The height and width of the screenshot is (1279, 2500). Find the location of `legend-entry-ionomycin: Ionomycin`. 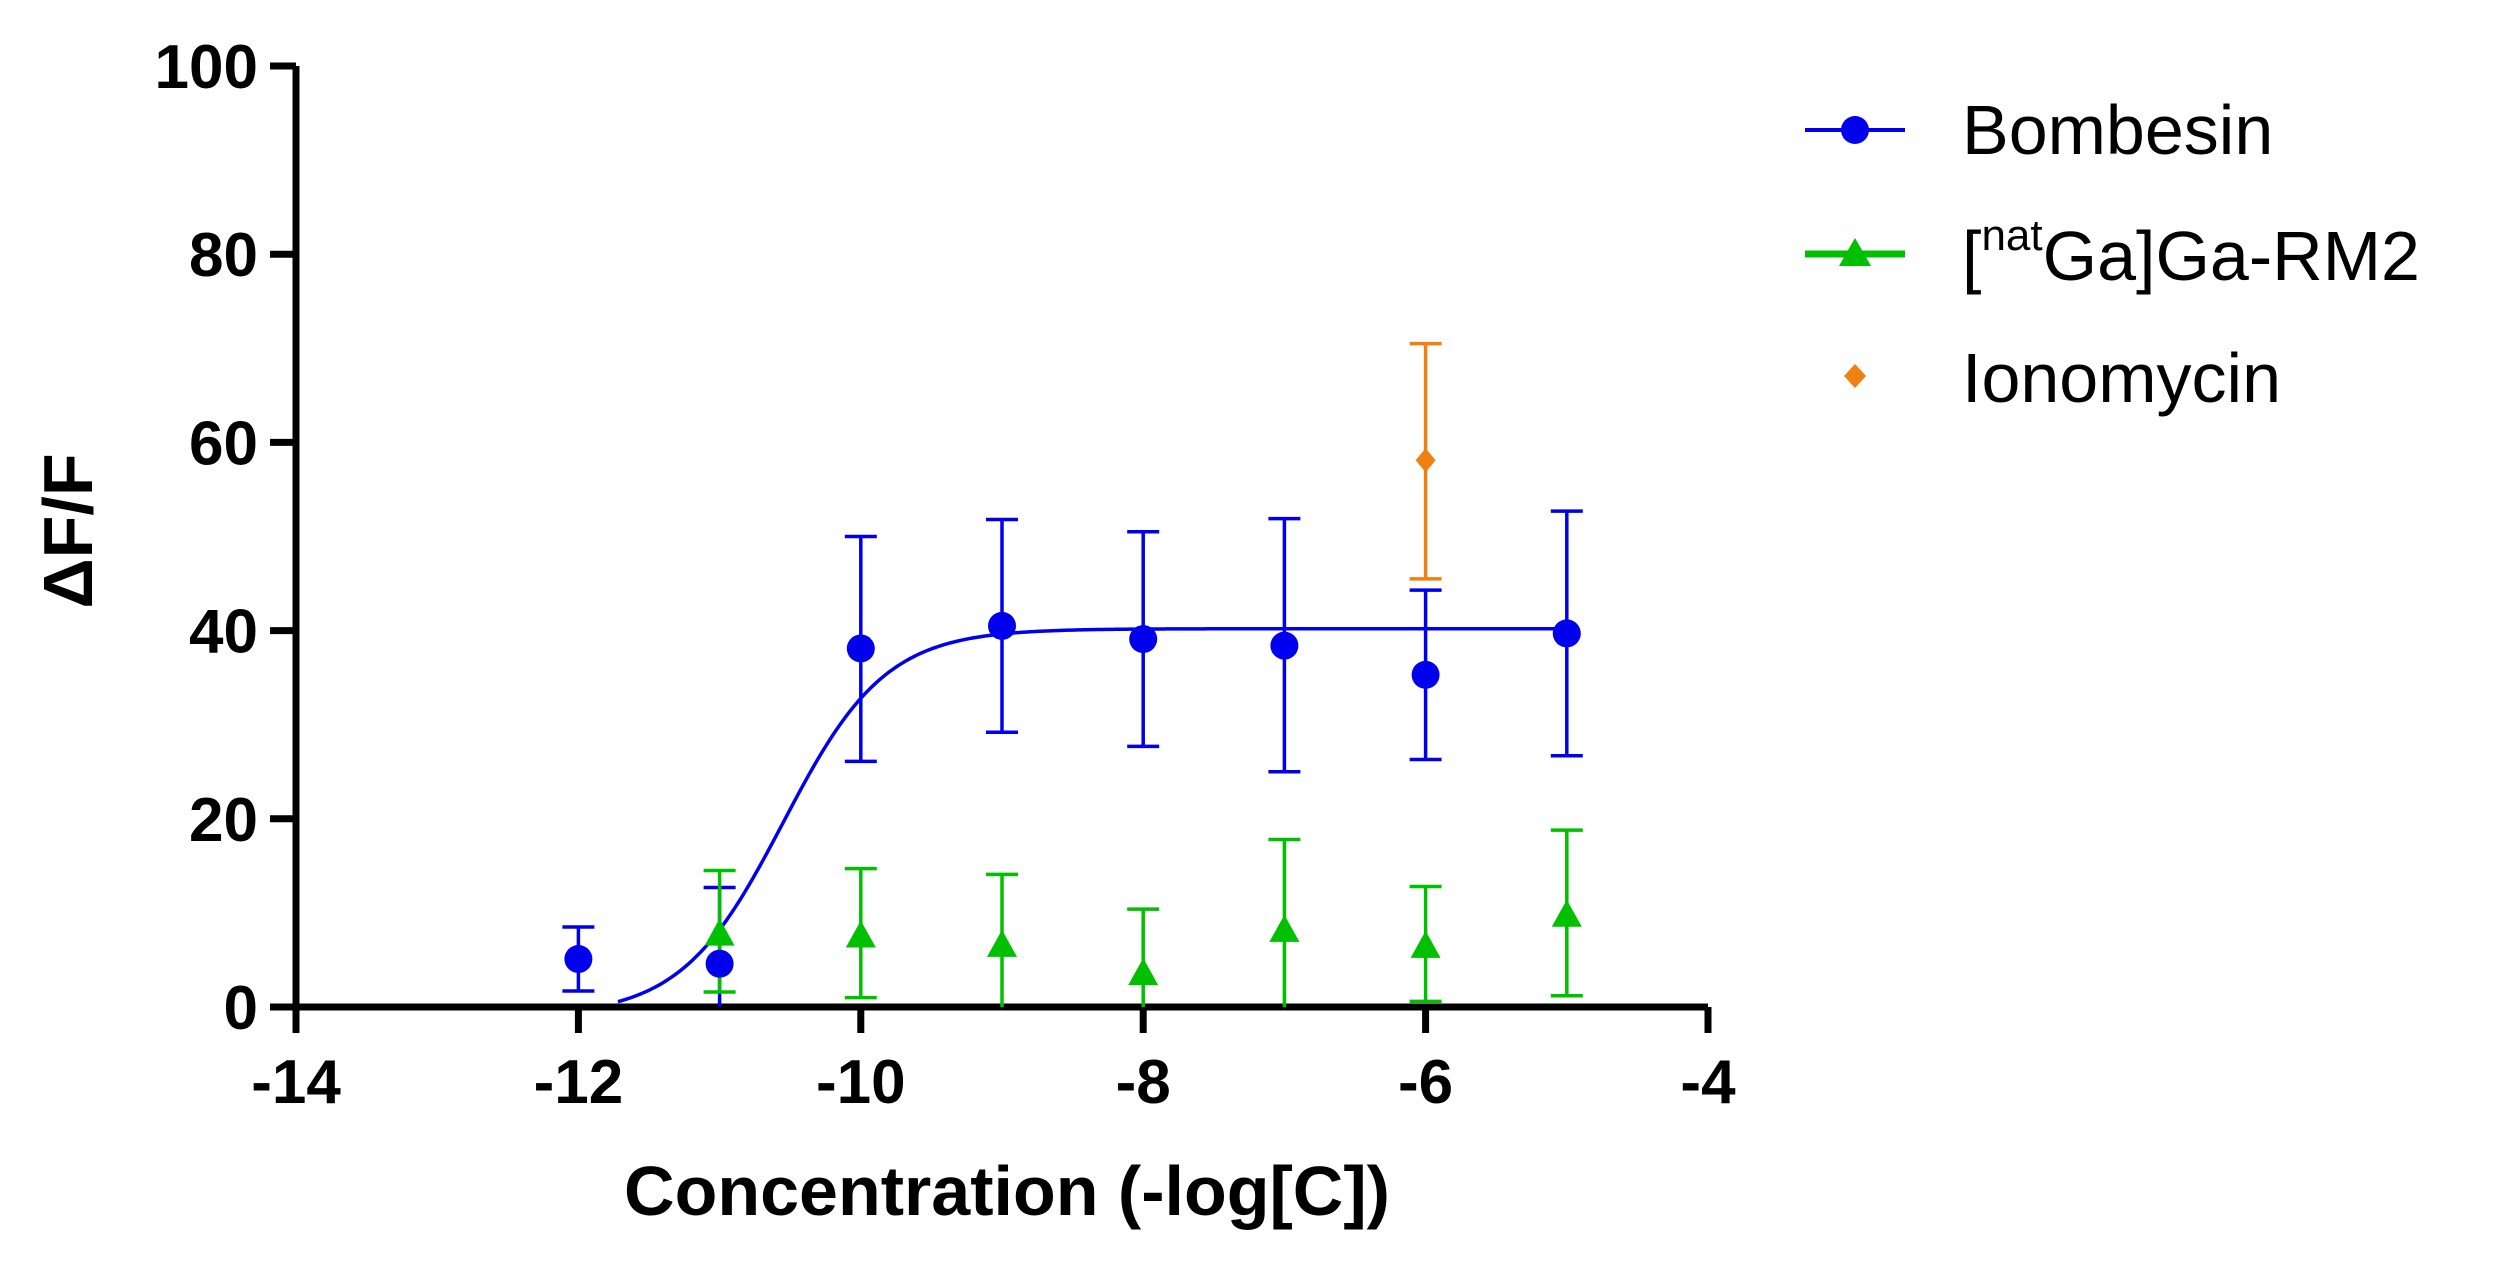

legend-entry-ionomycin: Ionomycin is located at coordinates (2062, 378).